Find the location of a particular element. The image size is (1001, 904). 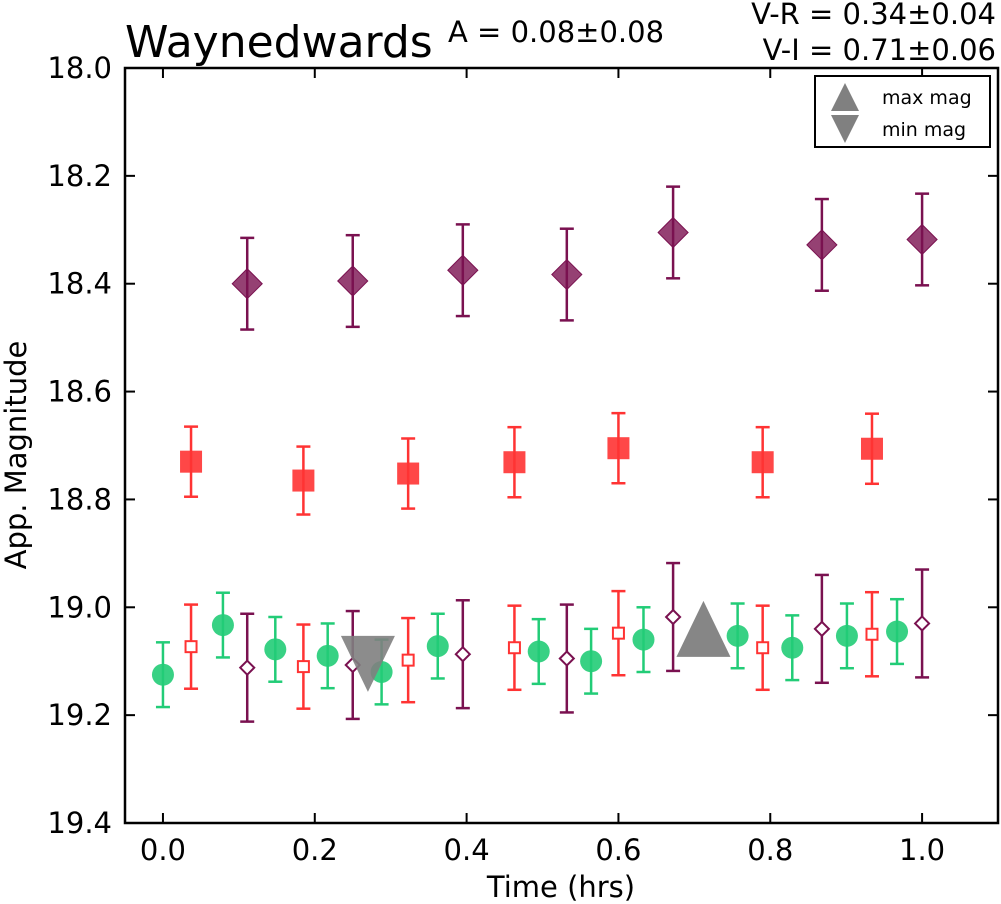

x-tick-label: 0.2 is located at coordinates (315, 850).